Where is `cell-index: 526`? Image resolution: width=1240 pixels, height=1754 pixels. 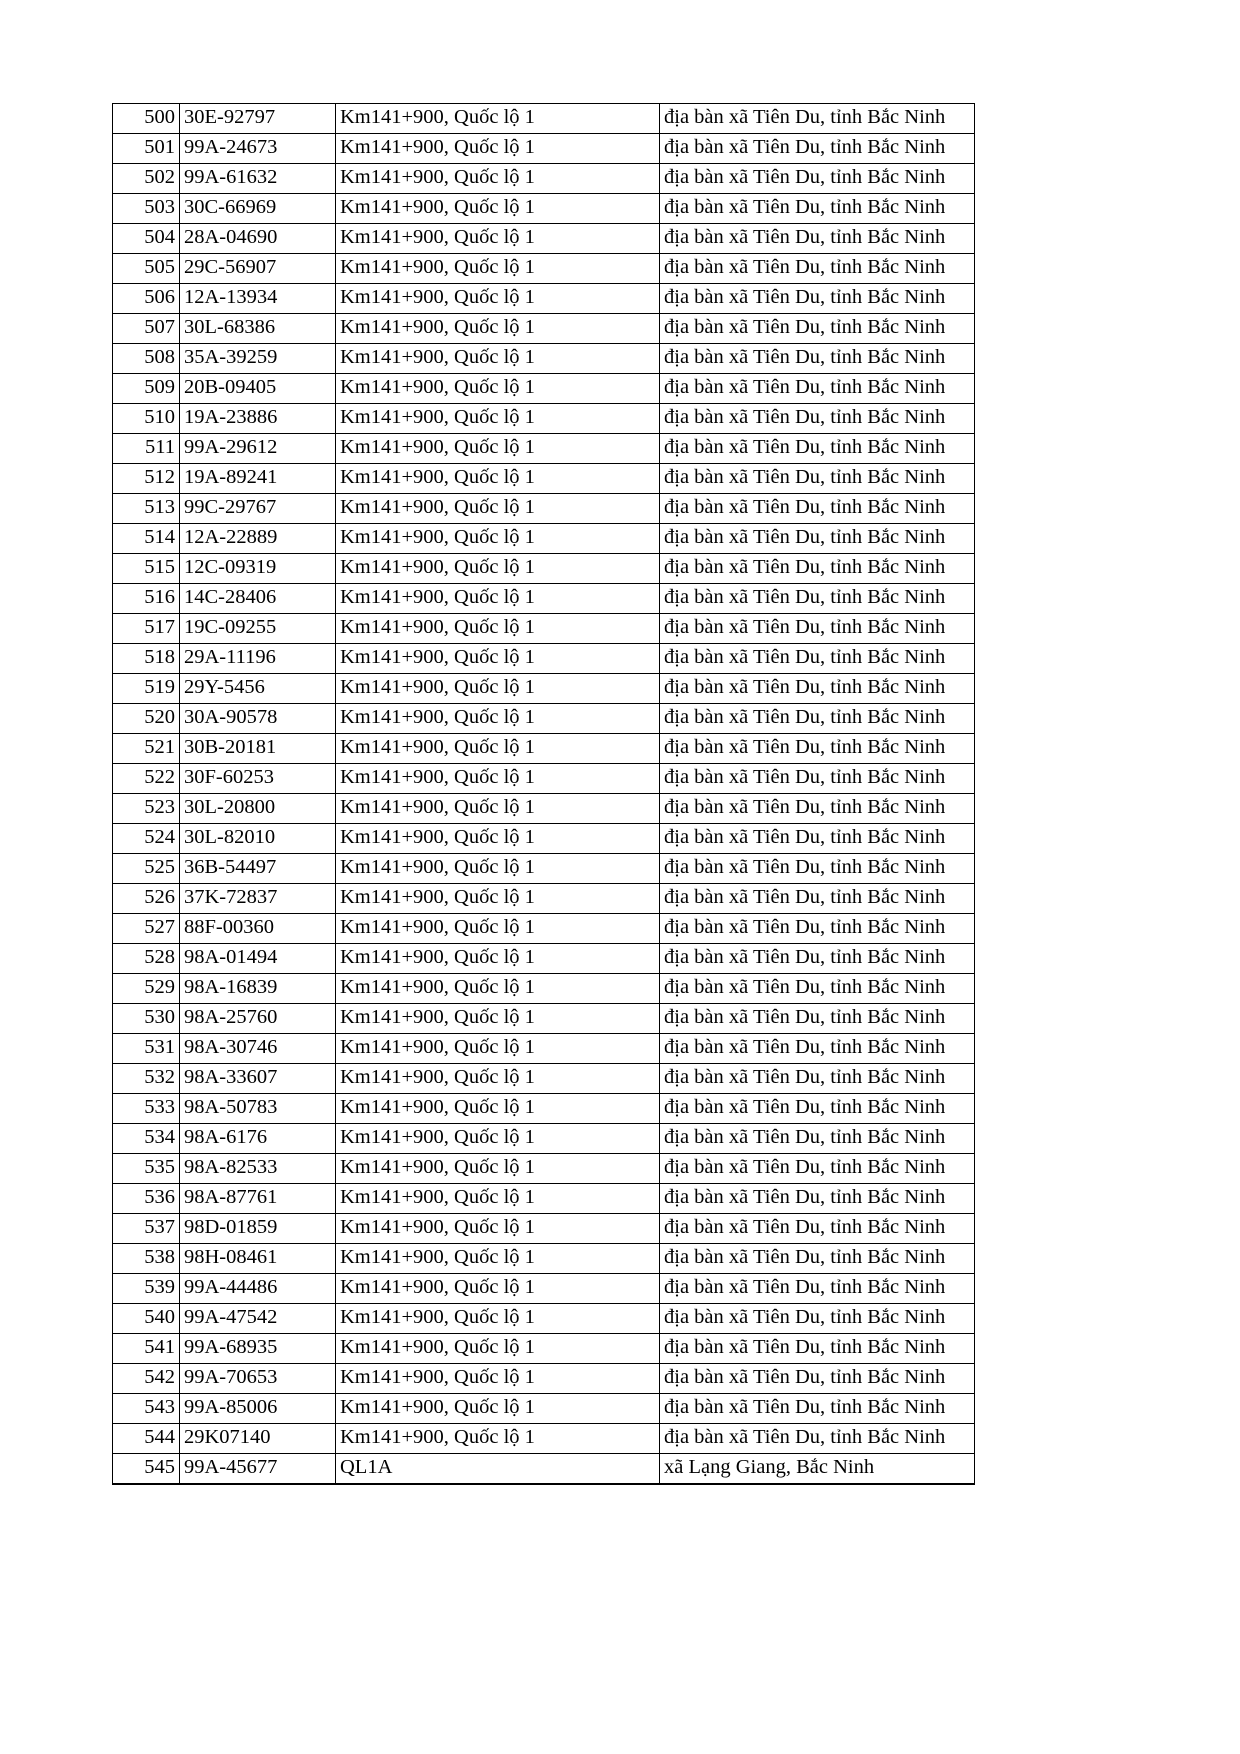
cell-index: 526 is located at coordinates (146, 898).